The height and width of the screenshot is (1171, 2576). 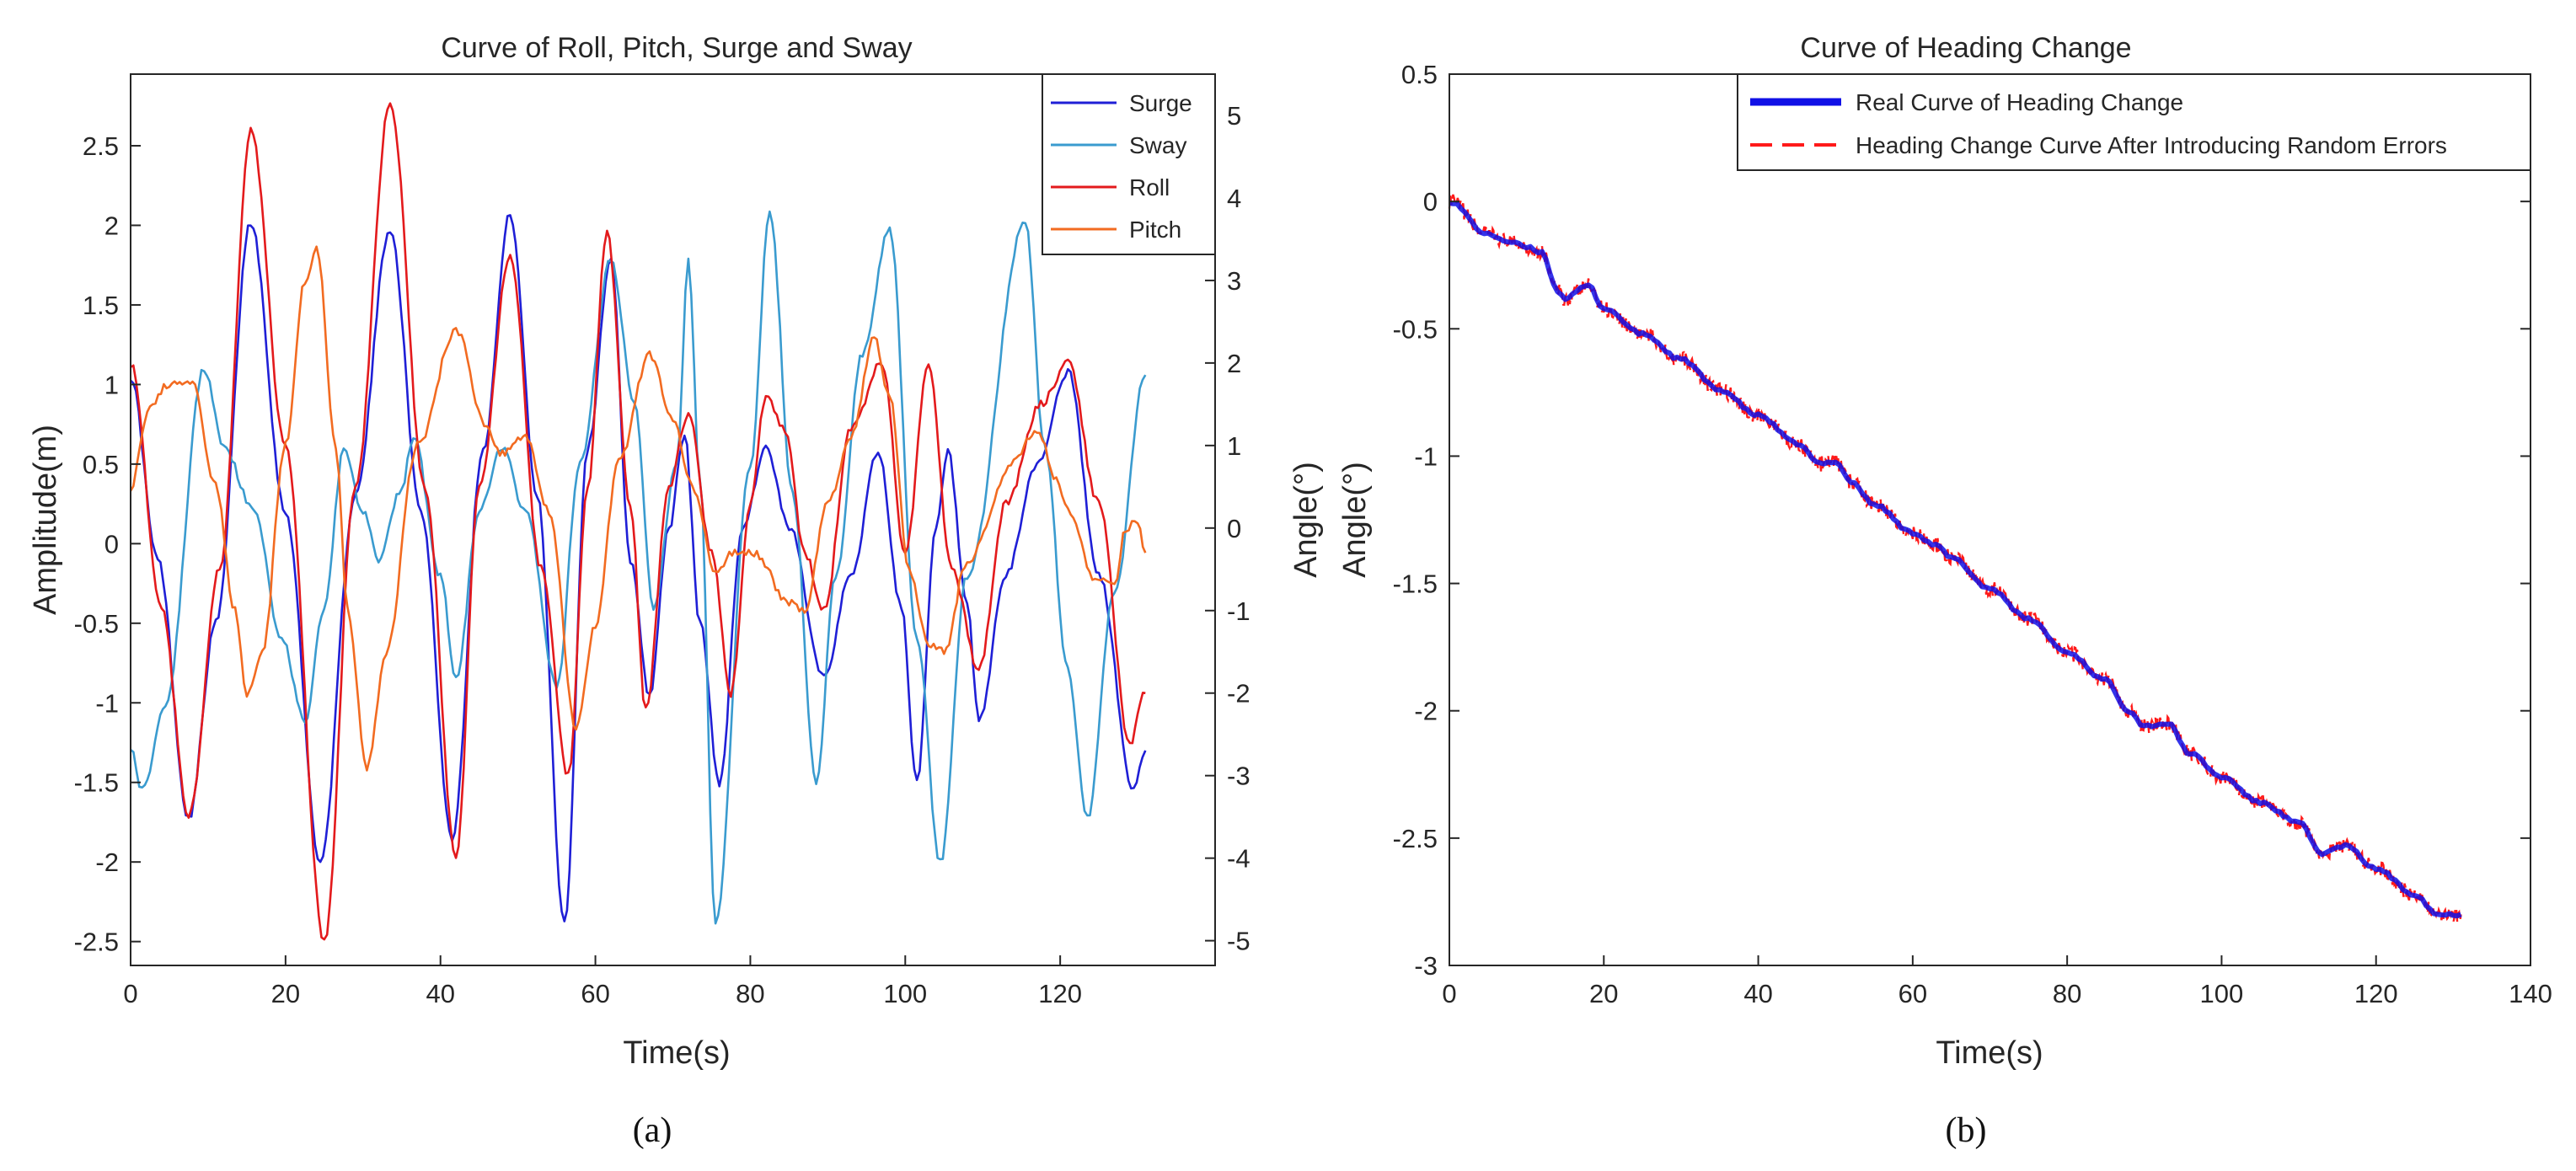 What do you see at coordinates (1160, 103) in the screenshot?
I see `legend-label-surge: Surge` at bounding box center [1160, 103].